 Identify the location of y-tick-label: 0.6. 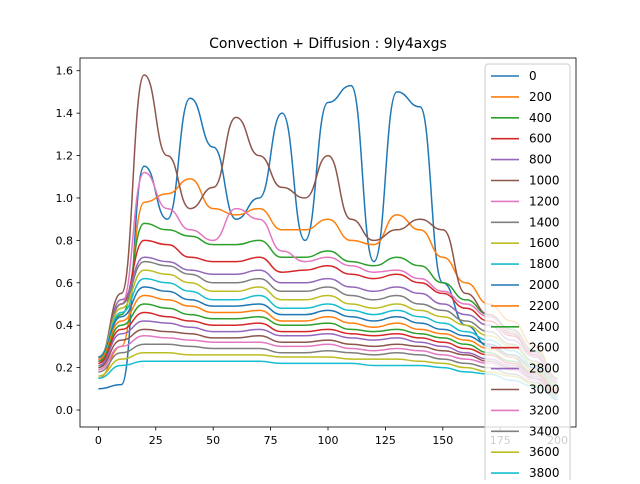
(65, 283).